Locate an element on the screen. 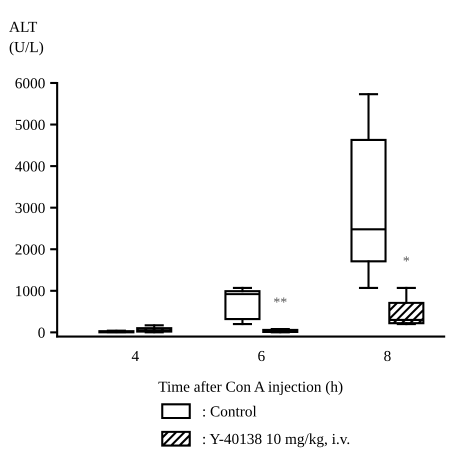 The image size is (450, 461). y-tick-label: 1000 is located at coordinates (30, 291).